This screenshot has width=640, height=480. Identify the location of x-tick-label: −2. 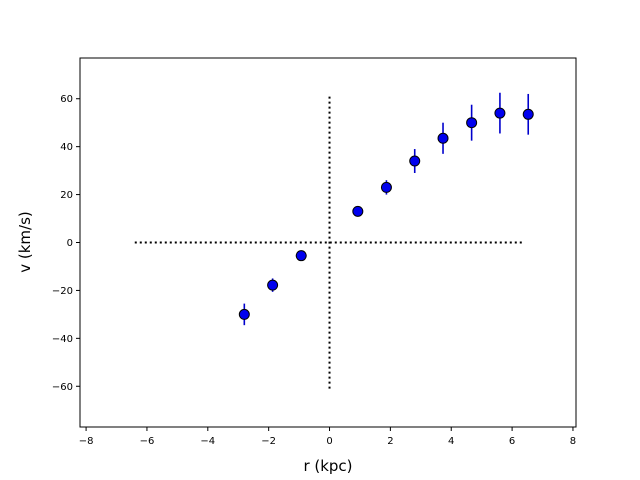
(268, 441).